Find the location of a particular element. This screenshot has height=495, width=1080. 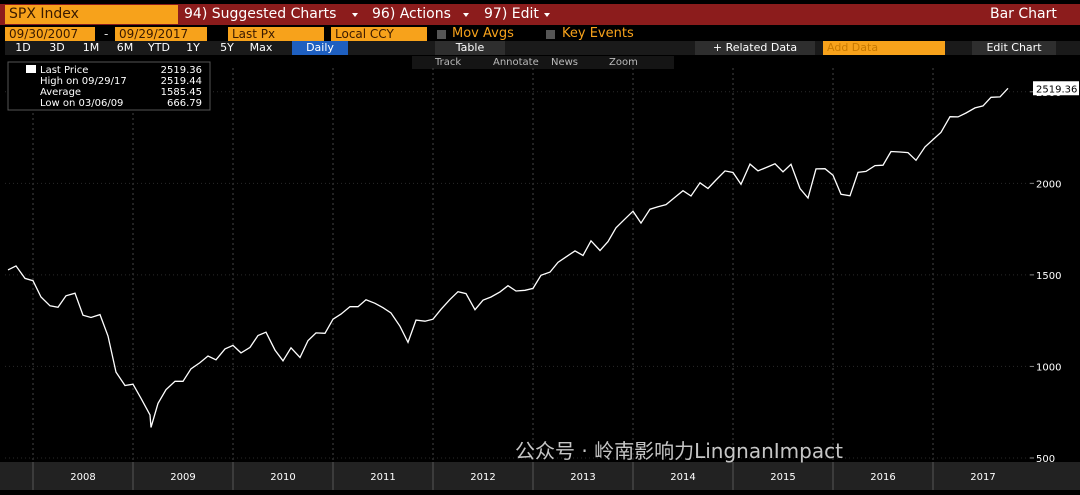

legend-value: 2519.44 is located at coordinates (181, 81).